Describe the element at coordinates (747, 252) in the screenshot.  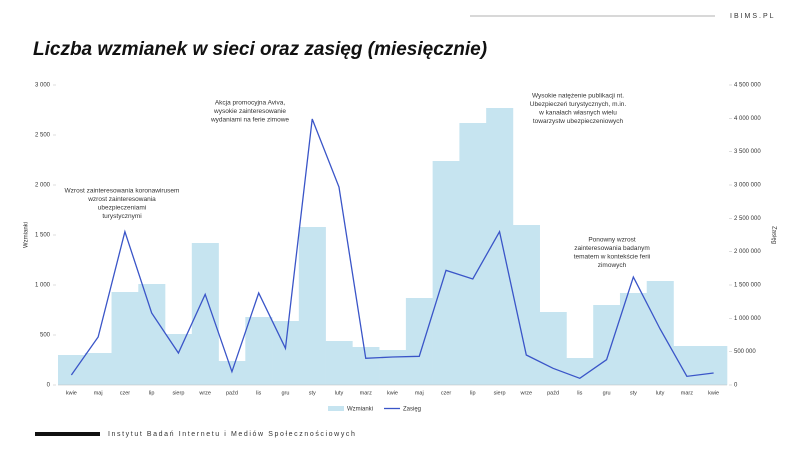
I see `y2-tick-label: 2 000 000` at that location.